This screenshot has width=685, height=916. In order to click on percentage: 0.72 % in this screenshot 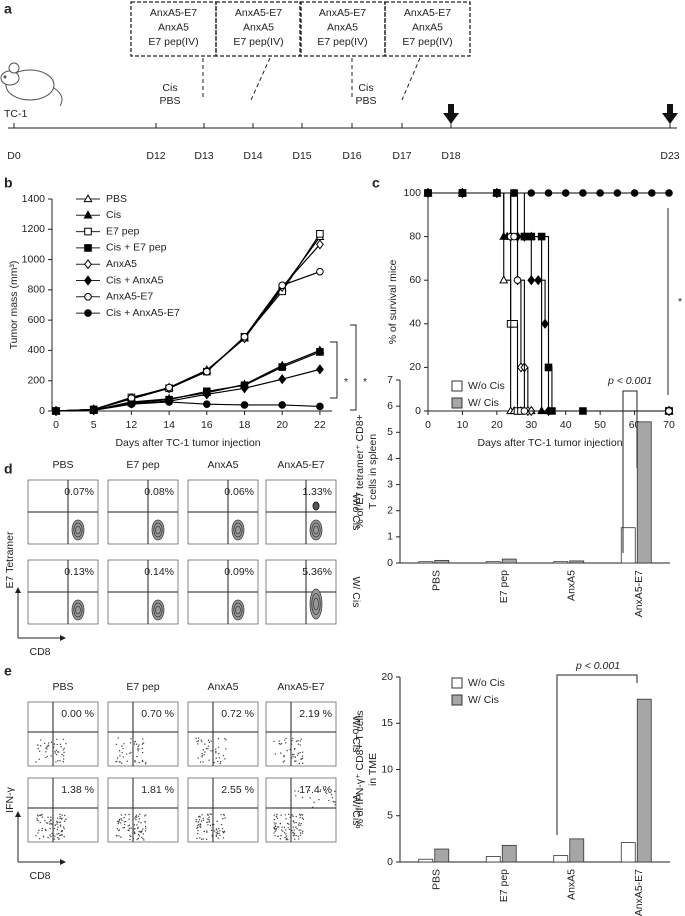, I will do `click(237, 714)`.